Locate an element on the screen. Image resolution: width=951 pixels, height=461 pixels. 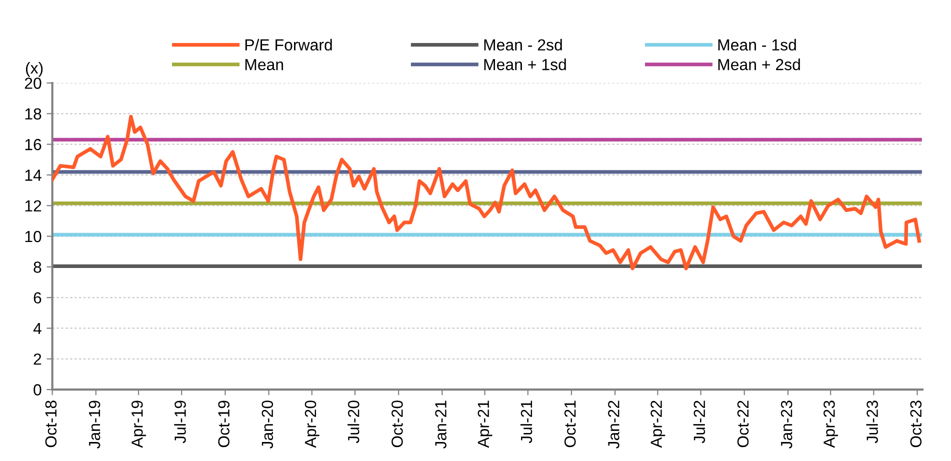
x-tick-label: Jul-22 is located at coordinates (699, 422).